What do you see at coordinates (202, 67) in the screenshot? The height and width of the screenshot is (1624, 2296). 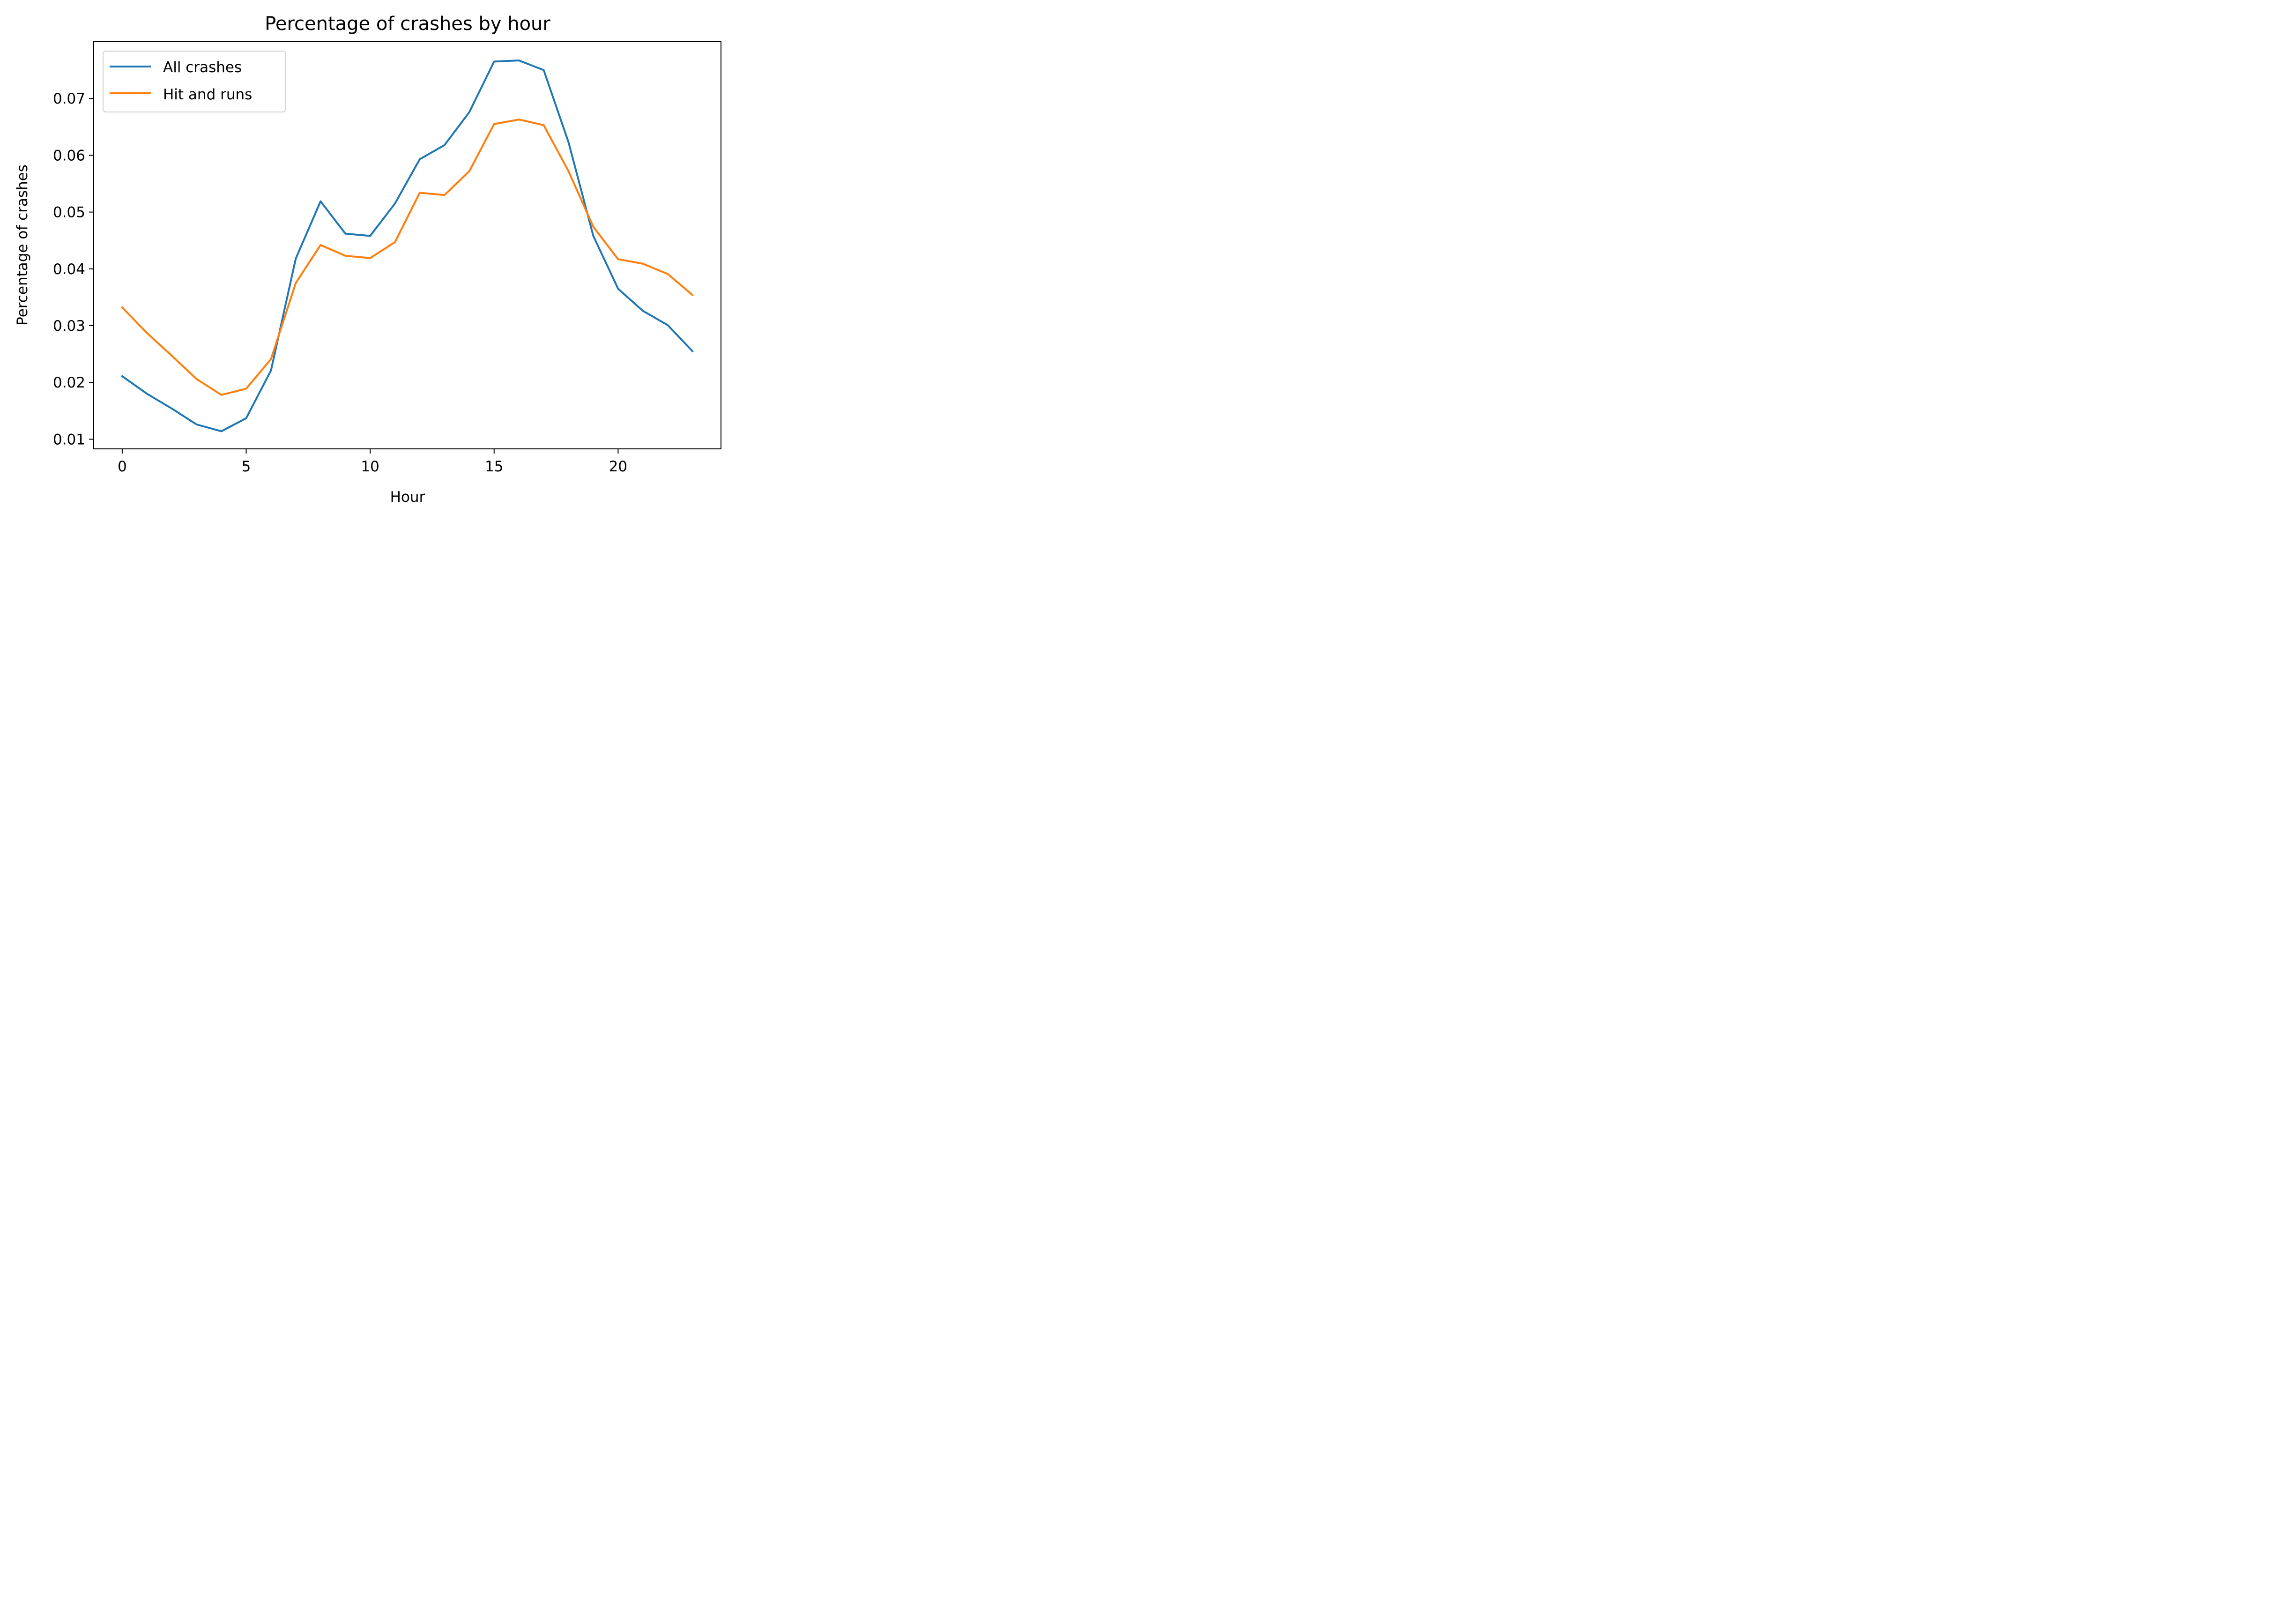 I see `legend-label-all-crashes: All crashes` at bounding box center [202, 67].